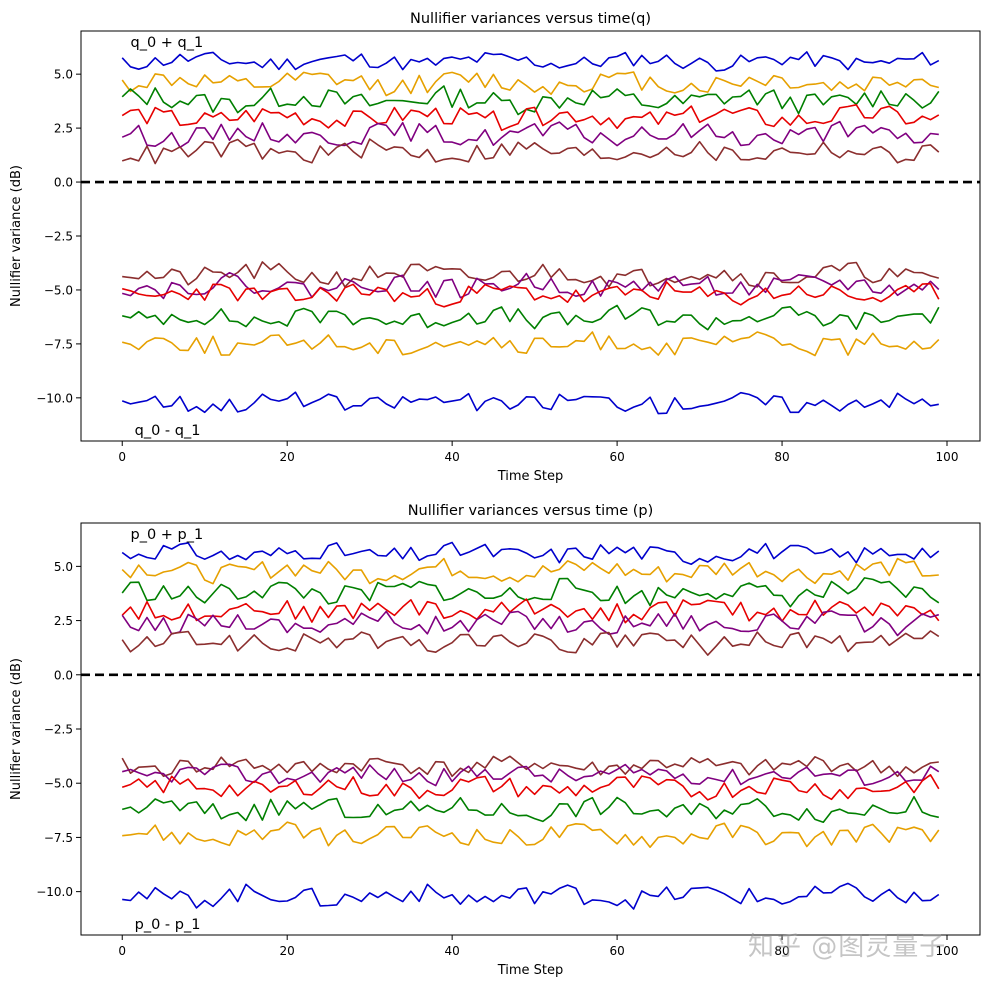 The width and height of the screenshot is (989, 989). Describe the element at coordinates (847, 947) in the screenshot. I see `watermark-text: 知乎 @图灵量子` at that location.